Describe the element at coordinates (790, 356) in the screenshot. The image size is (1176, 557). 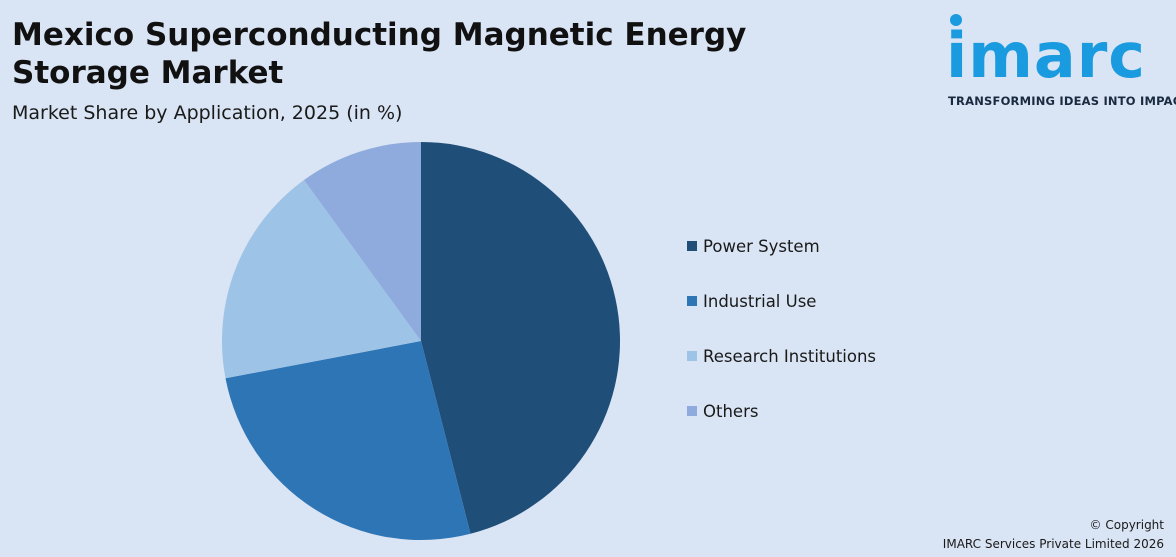
I see `legend-label: Research Institutions` at that location.